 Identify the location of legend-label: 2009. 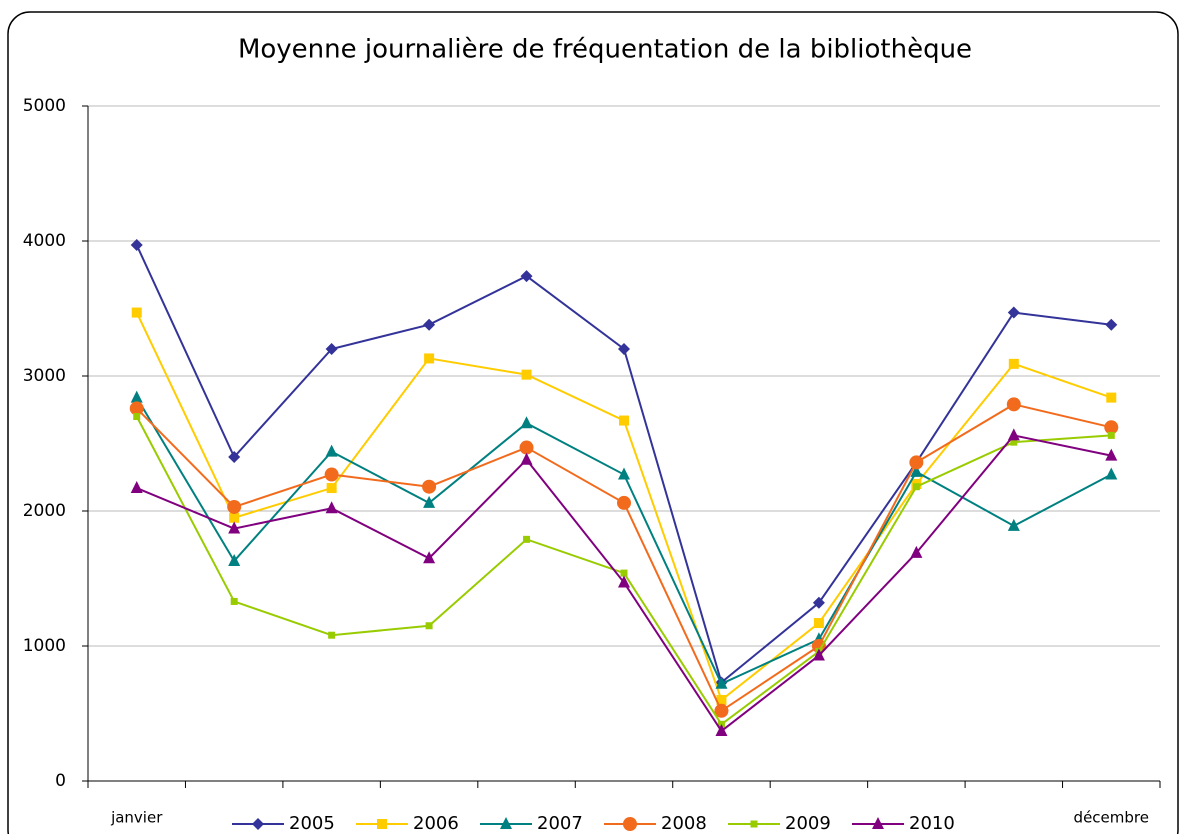
(808, 823).